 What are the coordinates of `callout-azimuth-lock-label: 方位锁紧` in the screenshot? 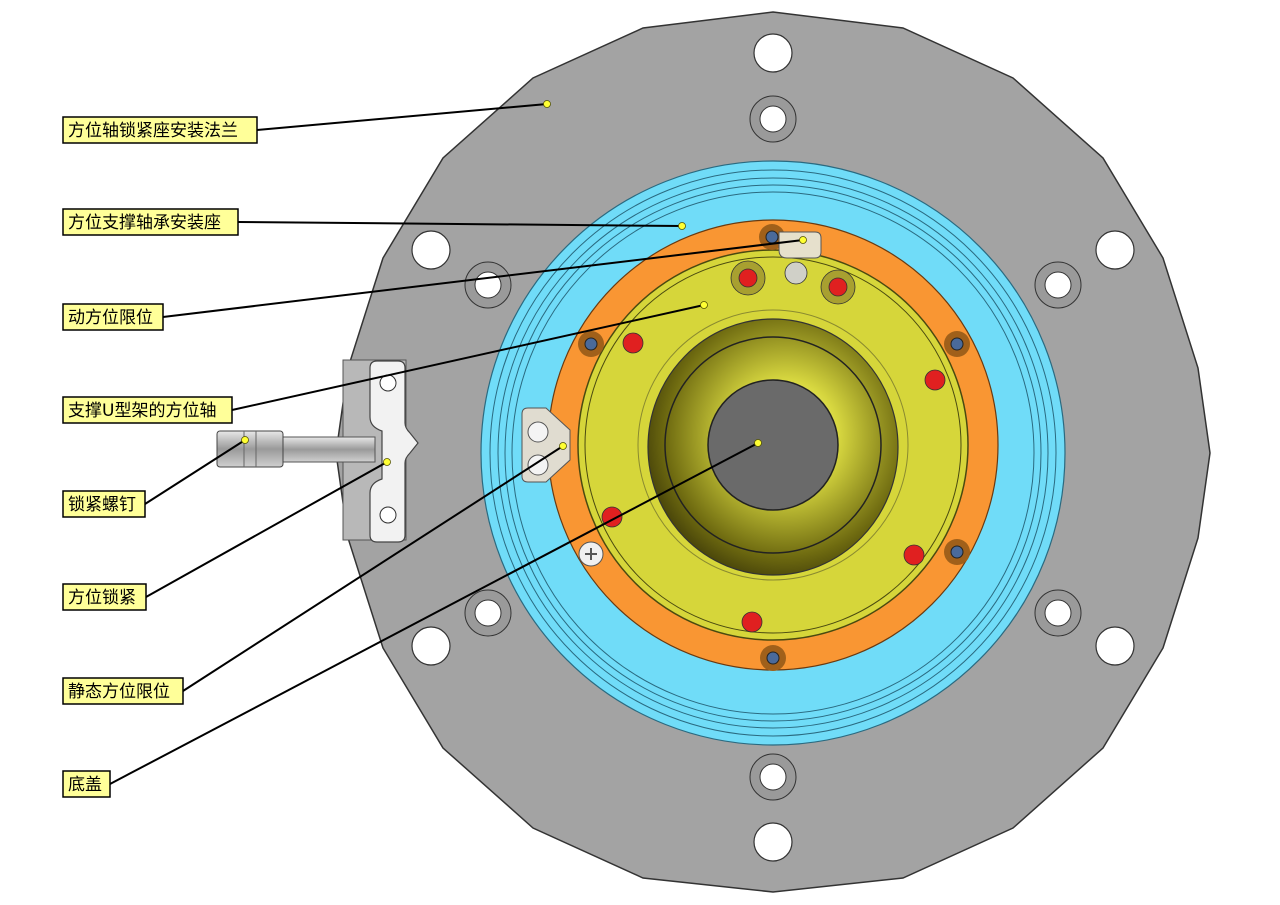 It's located at (102, 598).